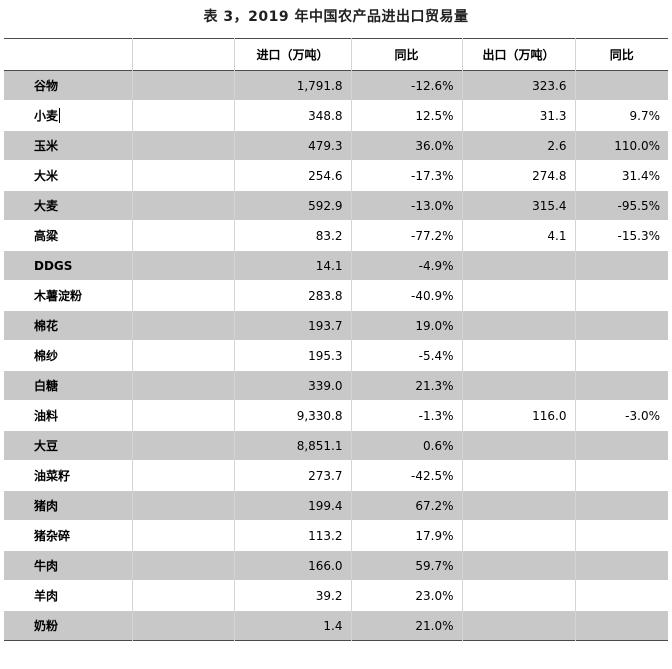  Describe the element at coordinates (68, 415) in the screenshot. I see `row-name: 油料` at that location.